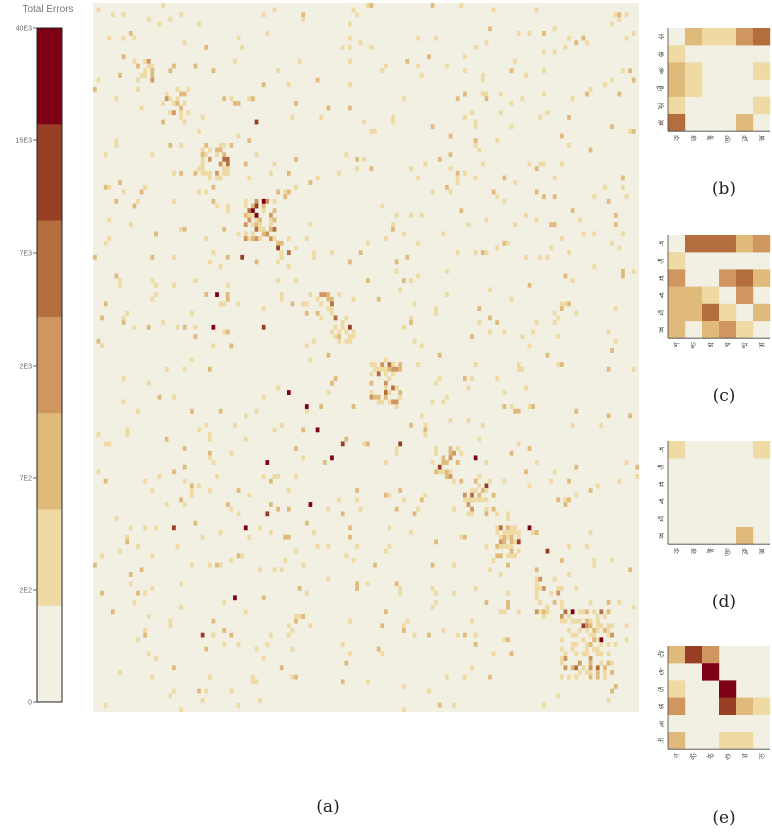  Describe the element at coordinates (661, 672) in the screenshot. I see `panel-row-label: ন্ঠ` at that location.